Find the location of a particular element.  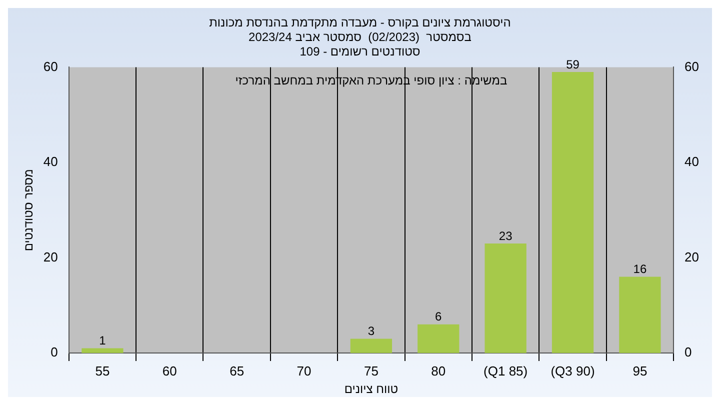

data-label: 1 is located at coordinates (102, 341).